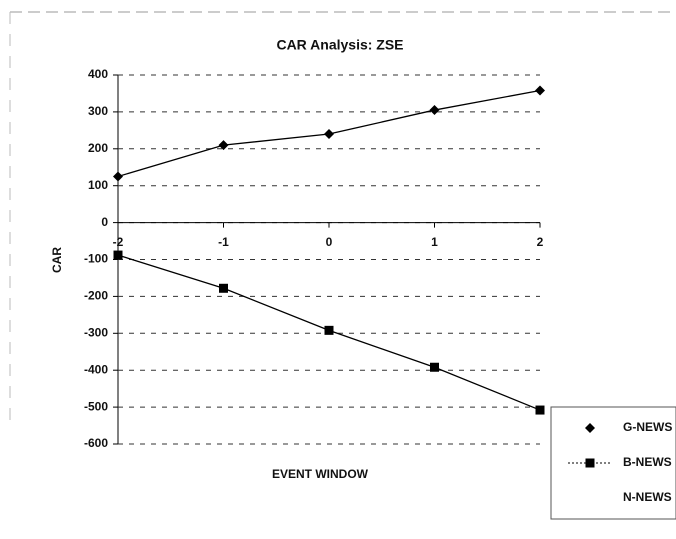 This screenshot has height=539, width=676. Describe the element at coordinates (339, 45) in the screenshot. I see `chart-title: CAR Analysis: ZSE` at that location.